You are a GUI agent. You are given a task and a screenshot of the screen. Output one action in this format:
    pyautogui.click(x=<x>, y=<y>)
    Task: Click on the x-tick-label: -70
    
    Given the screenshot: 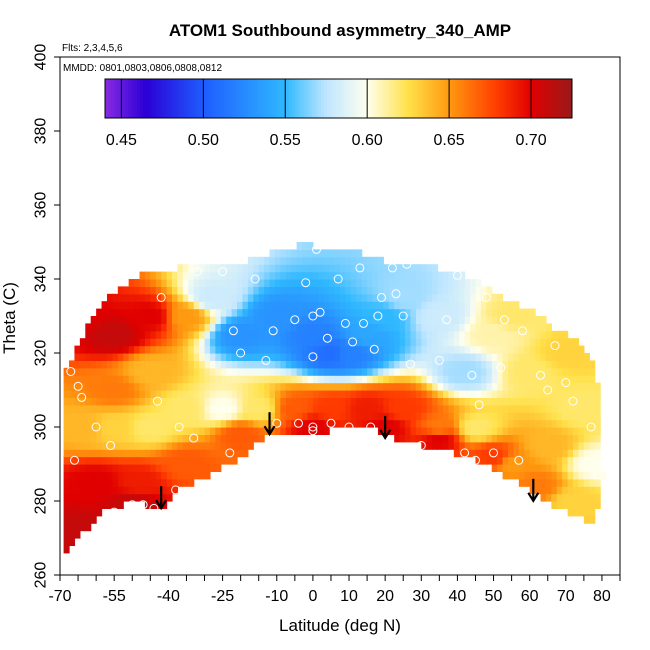 What is the action you would take?
    pyautogui.click(x=59, y=596)
    